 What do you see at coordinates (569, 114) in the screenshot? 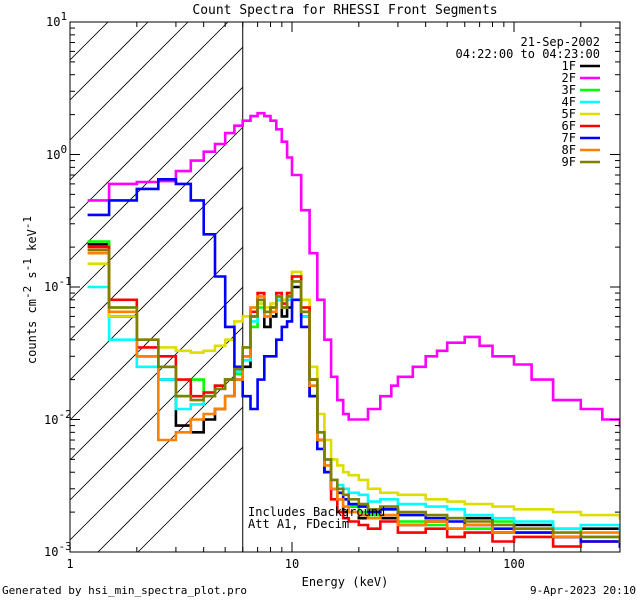
I see `legend-label-5F: 5F` at bounding box center [569, 114].